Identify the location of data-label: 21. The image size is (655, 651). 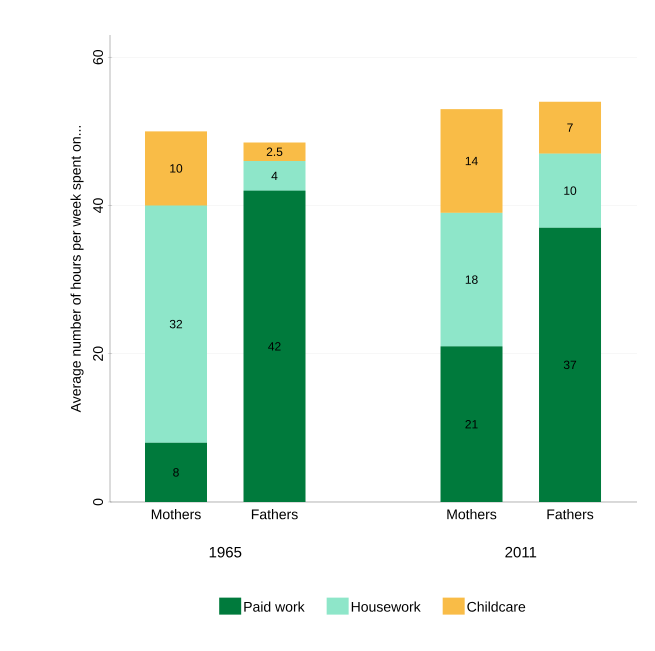
(471, 424).